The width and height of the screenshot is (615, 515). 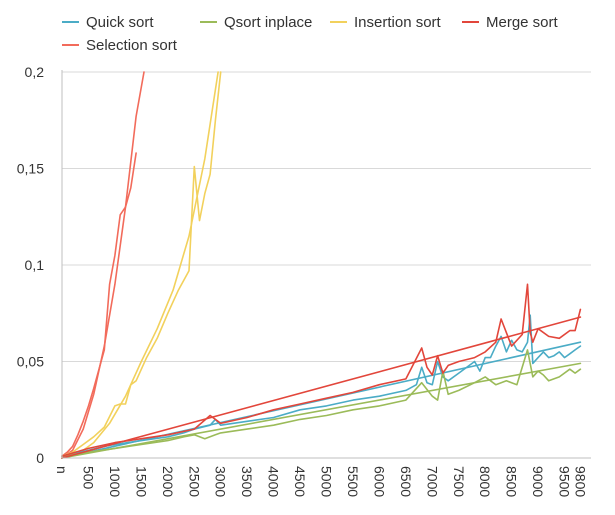 What do you see at coordinates (406, 481) in the screenshot?
I see `x-tick-label-13: 6500` at bounding box center [406, 481].